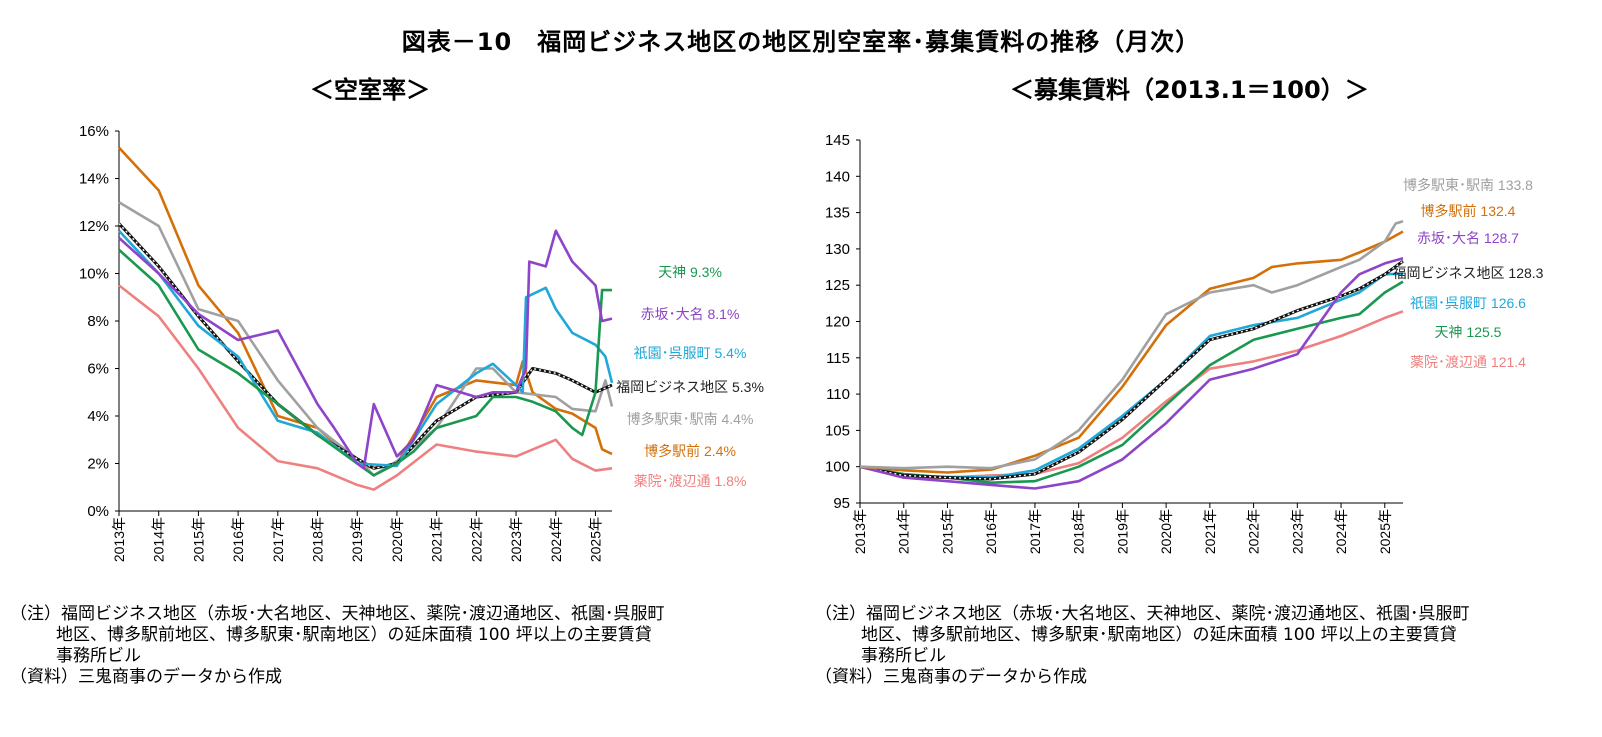 The width and height of the screenshot is (1602, 737). I want to click on series-label-tenjin: 天神 125.5, so click(1468, 332).